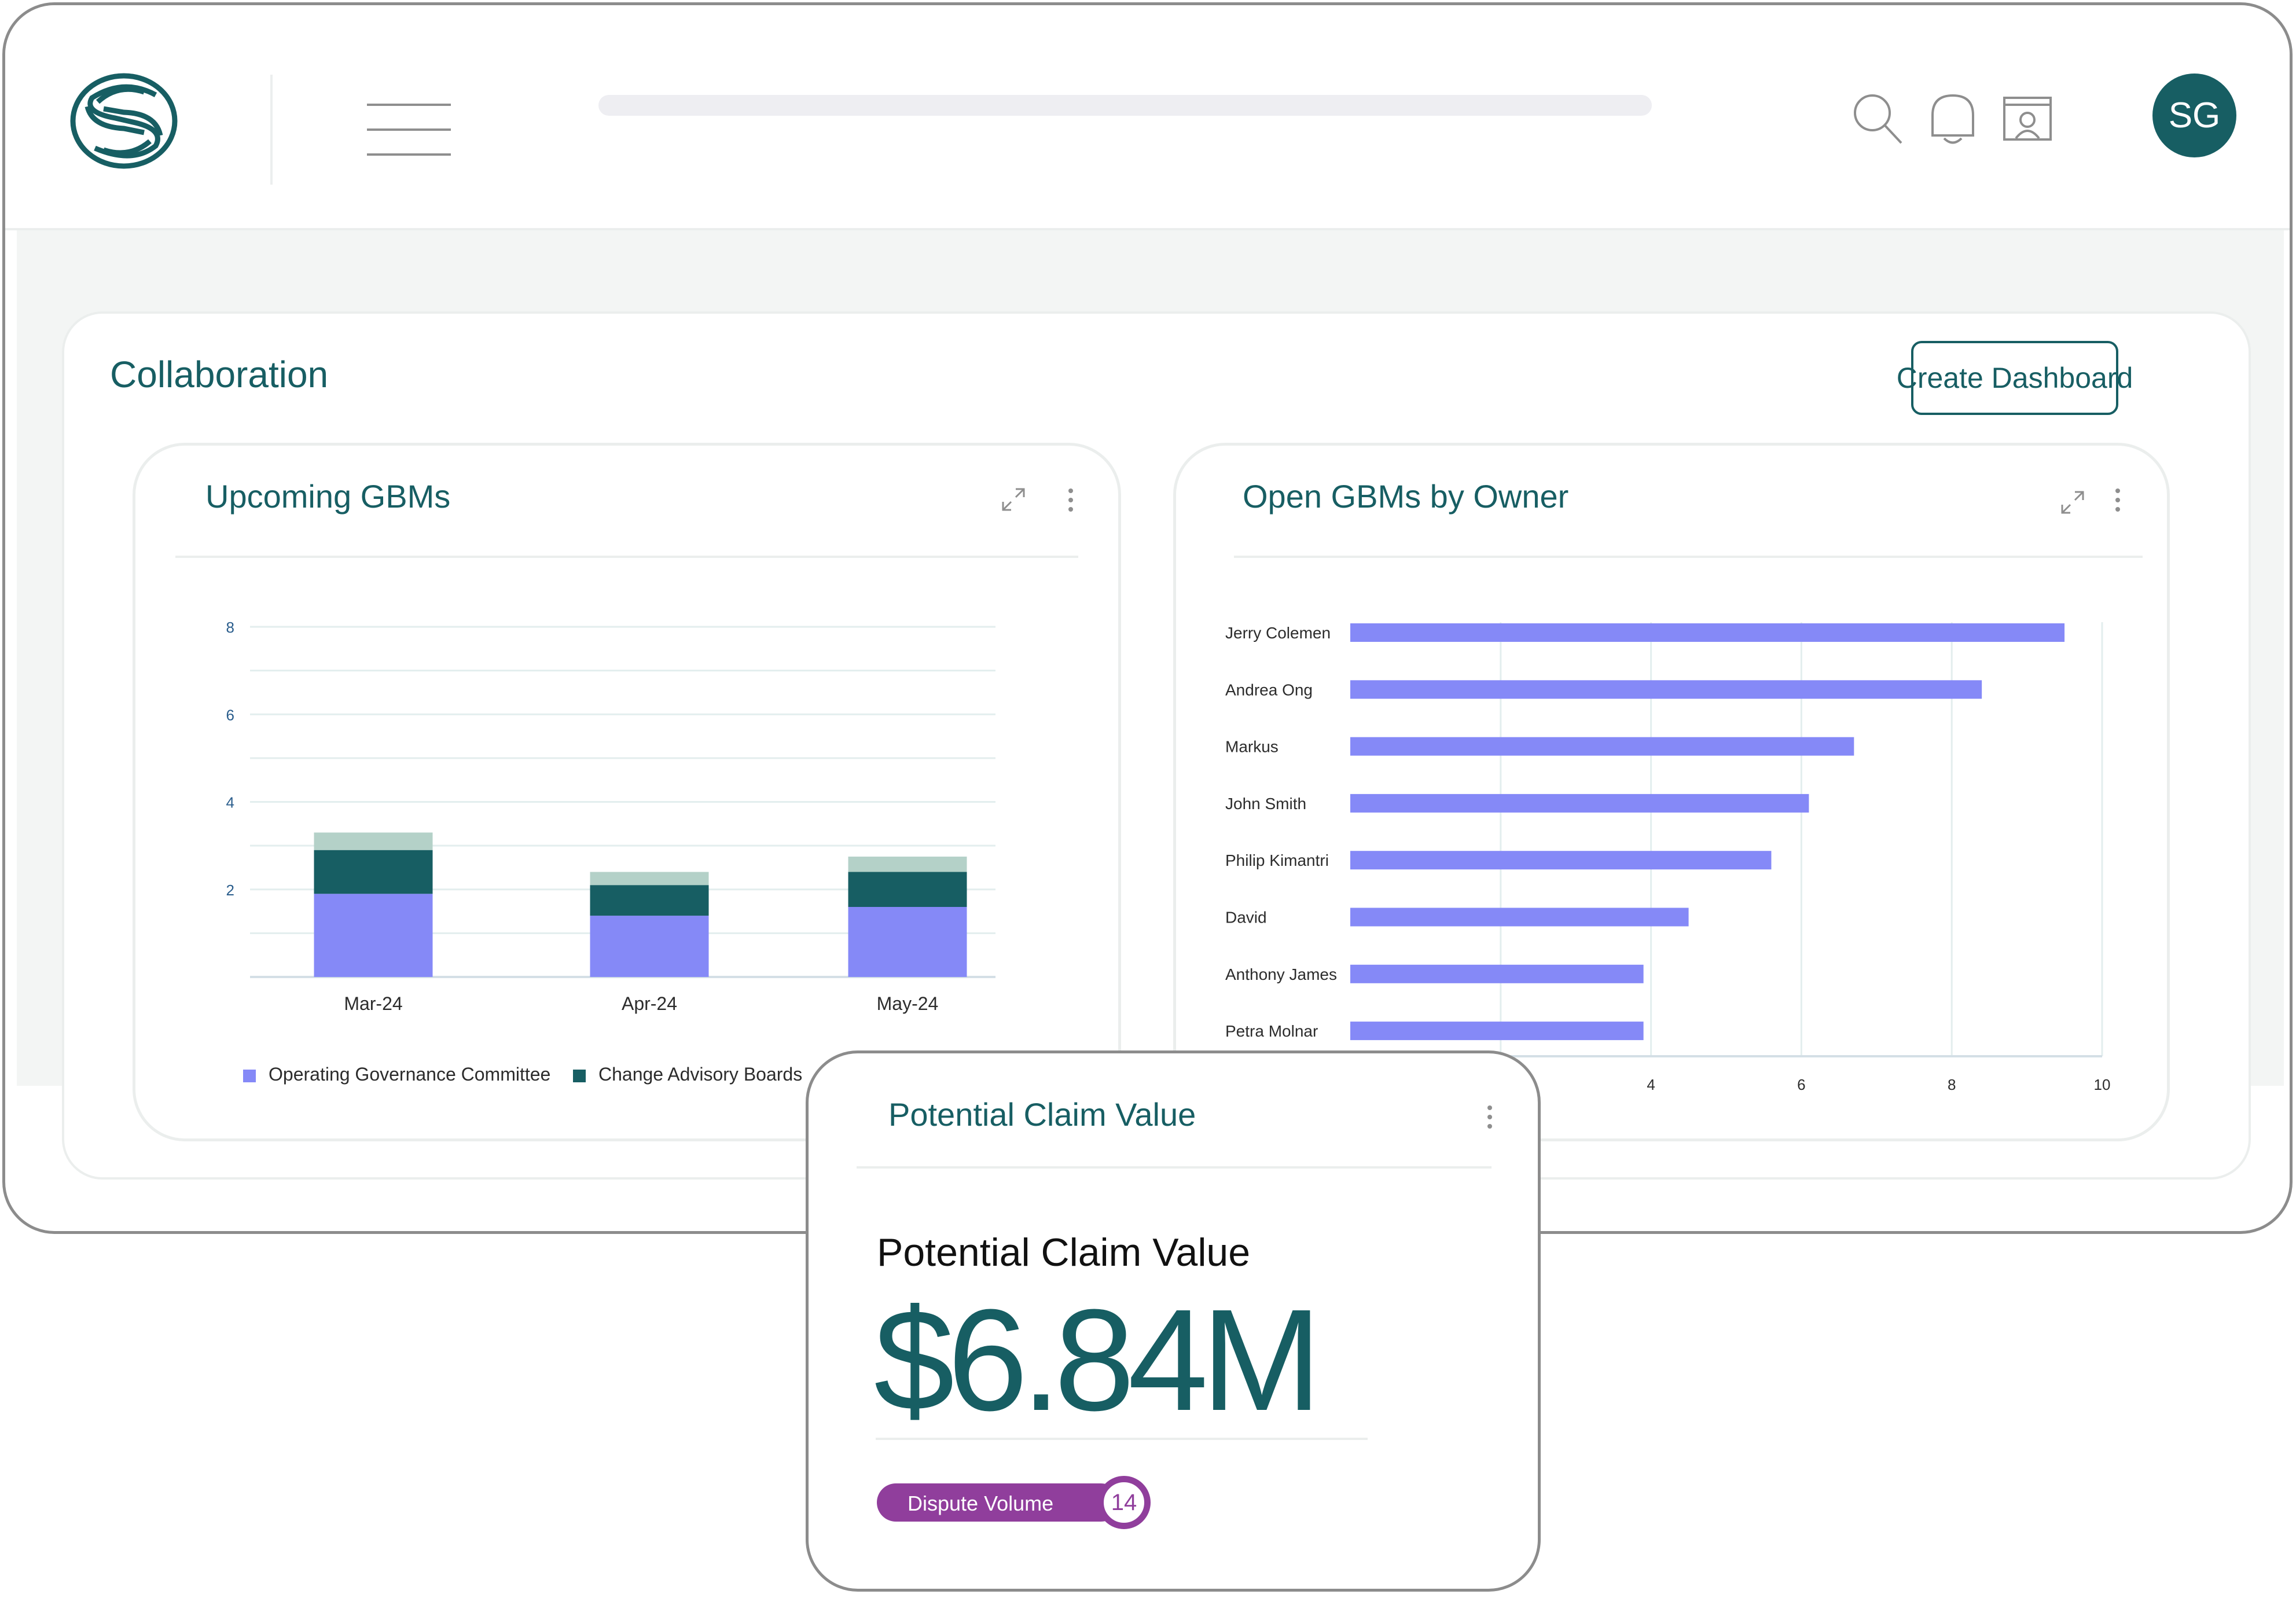 This screenshot has height=1598, width=2296. Describe the element at coordinates (219, 375) in the screenshot. I see `section-title: Collaboration` at that location.